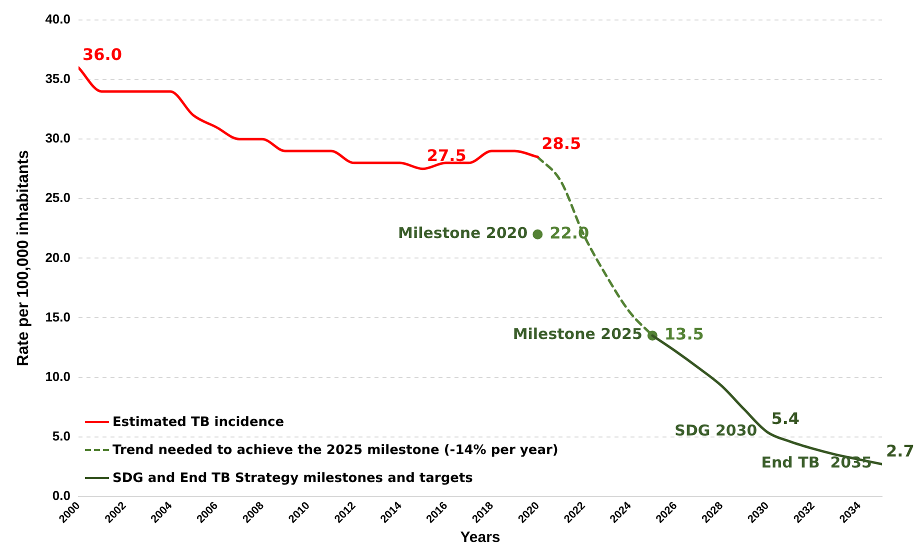  What do you see at coordinates (463, 233) in the screenshot?
I see `annotation: Milestone 2020` at bounding box center [463, 233].